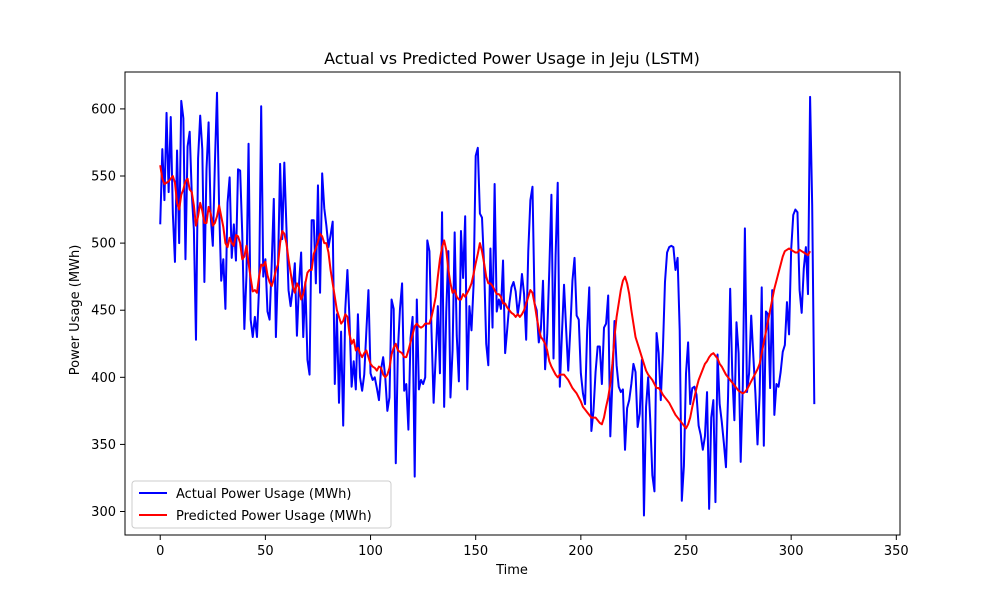 Image resolution: width=1000 pixels, height=600 pixels. What do you see at coordinates (103, 445) in the screenshot?
I see `y-tick-label: 350` at bounding box center [103, 445].